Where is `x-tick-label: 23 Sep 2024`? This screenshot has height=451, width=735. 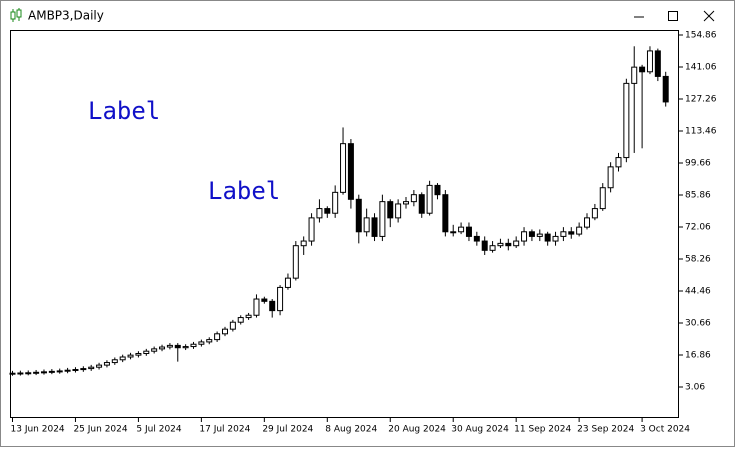 x-tick-label: 23 Sep 2024 is located at coordinates (605, 430).